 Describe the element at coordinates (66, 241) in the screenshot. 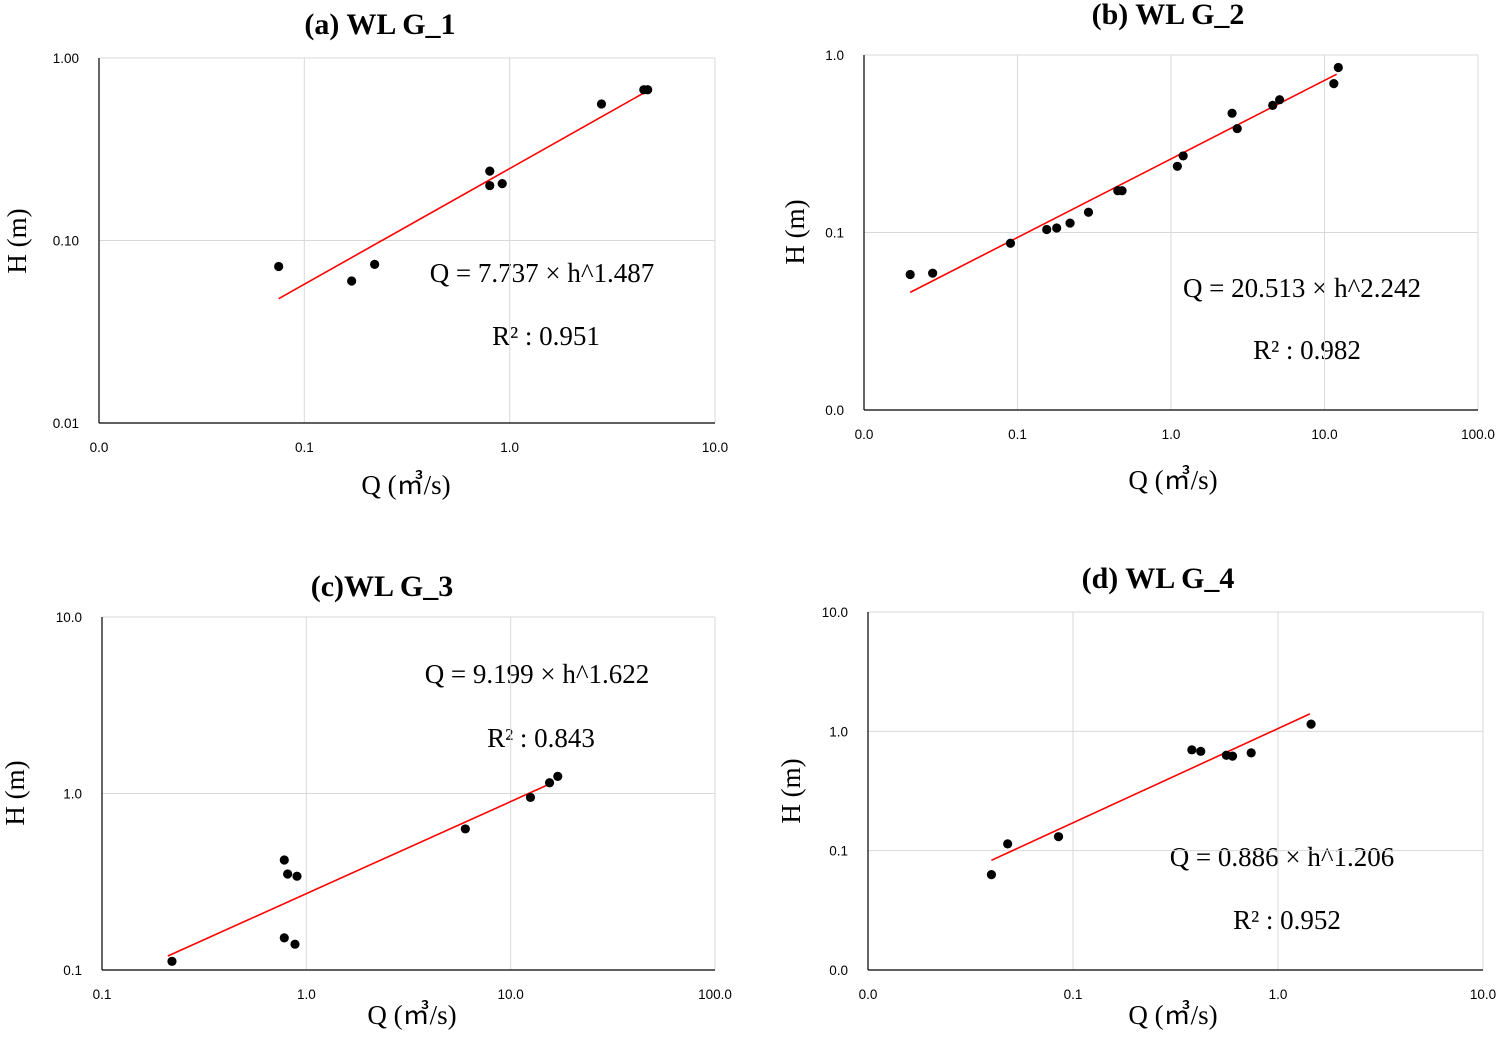

I see `panel-a-ytick-1: 0.10` at that location.